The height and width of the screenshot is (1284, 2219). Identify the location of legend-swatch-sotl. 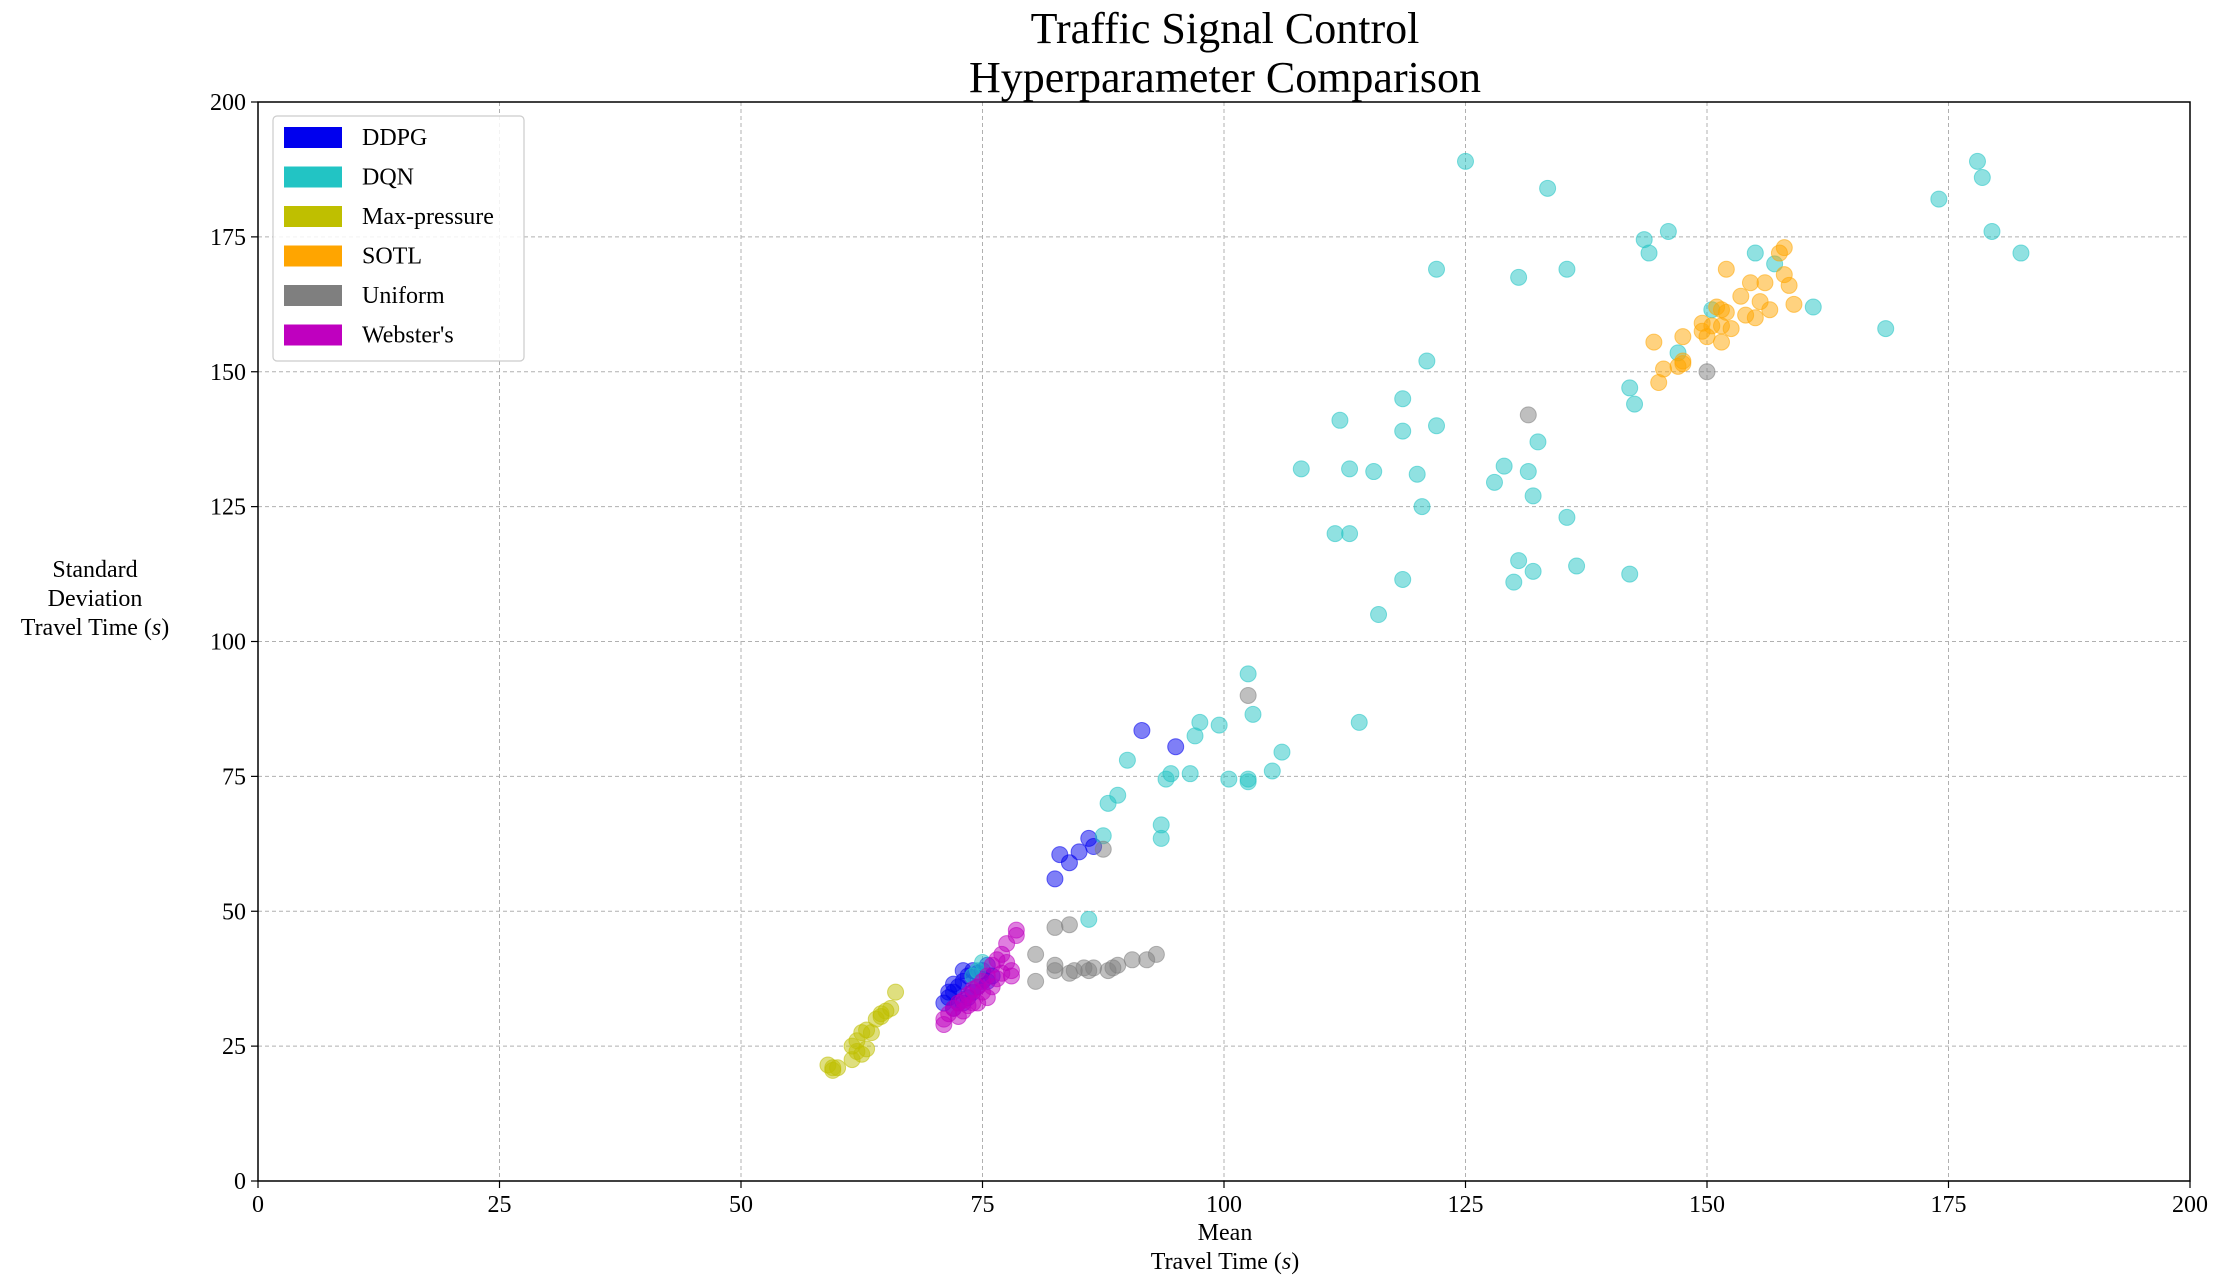
(313, 256).